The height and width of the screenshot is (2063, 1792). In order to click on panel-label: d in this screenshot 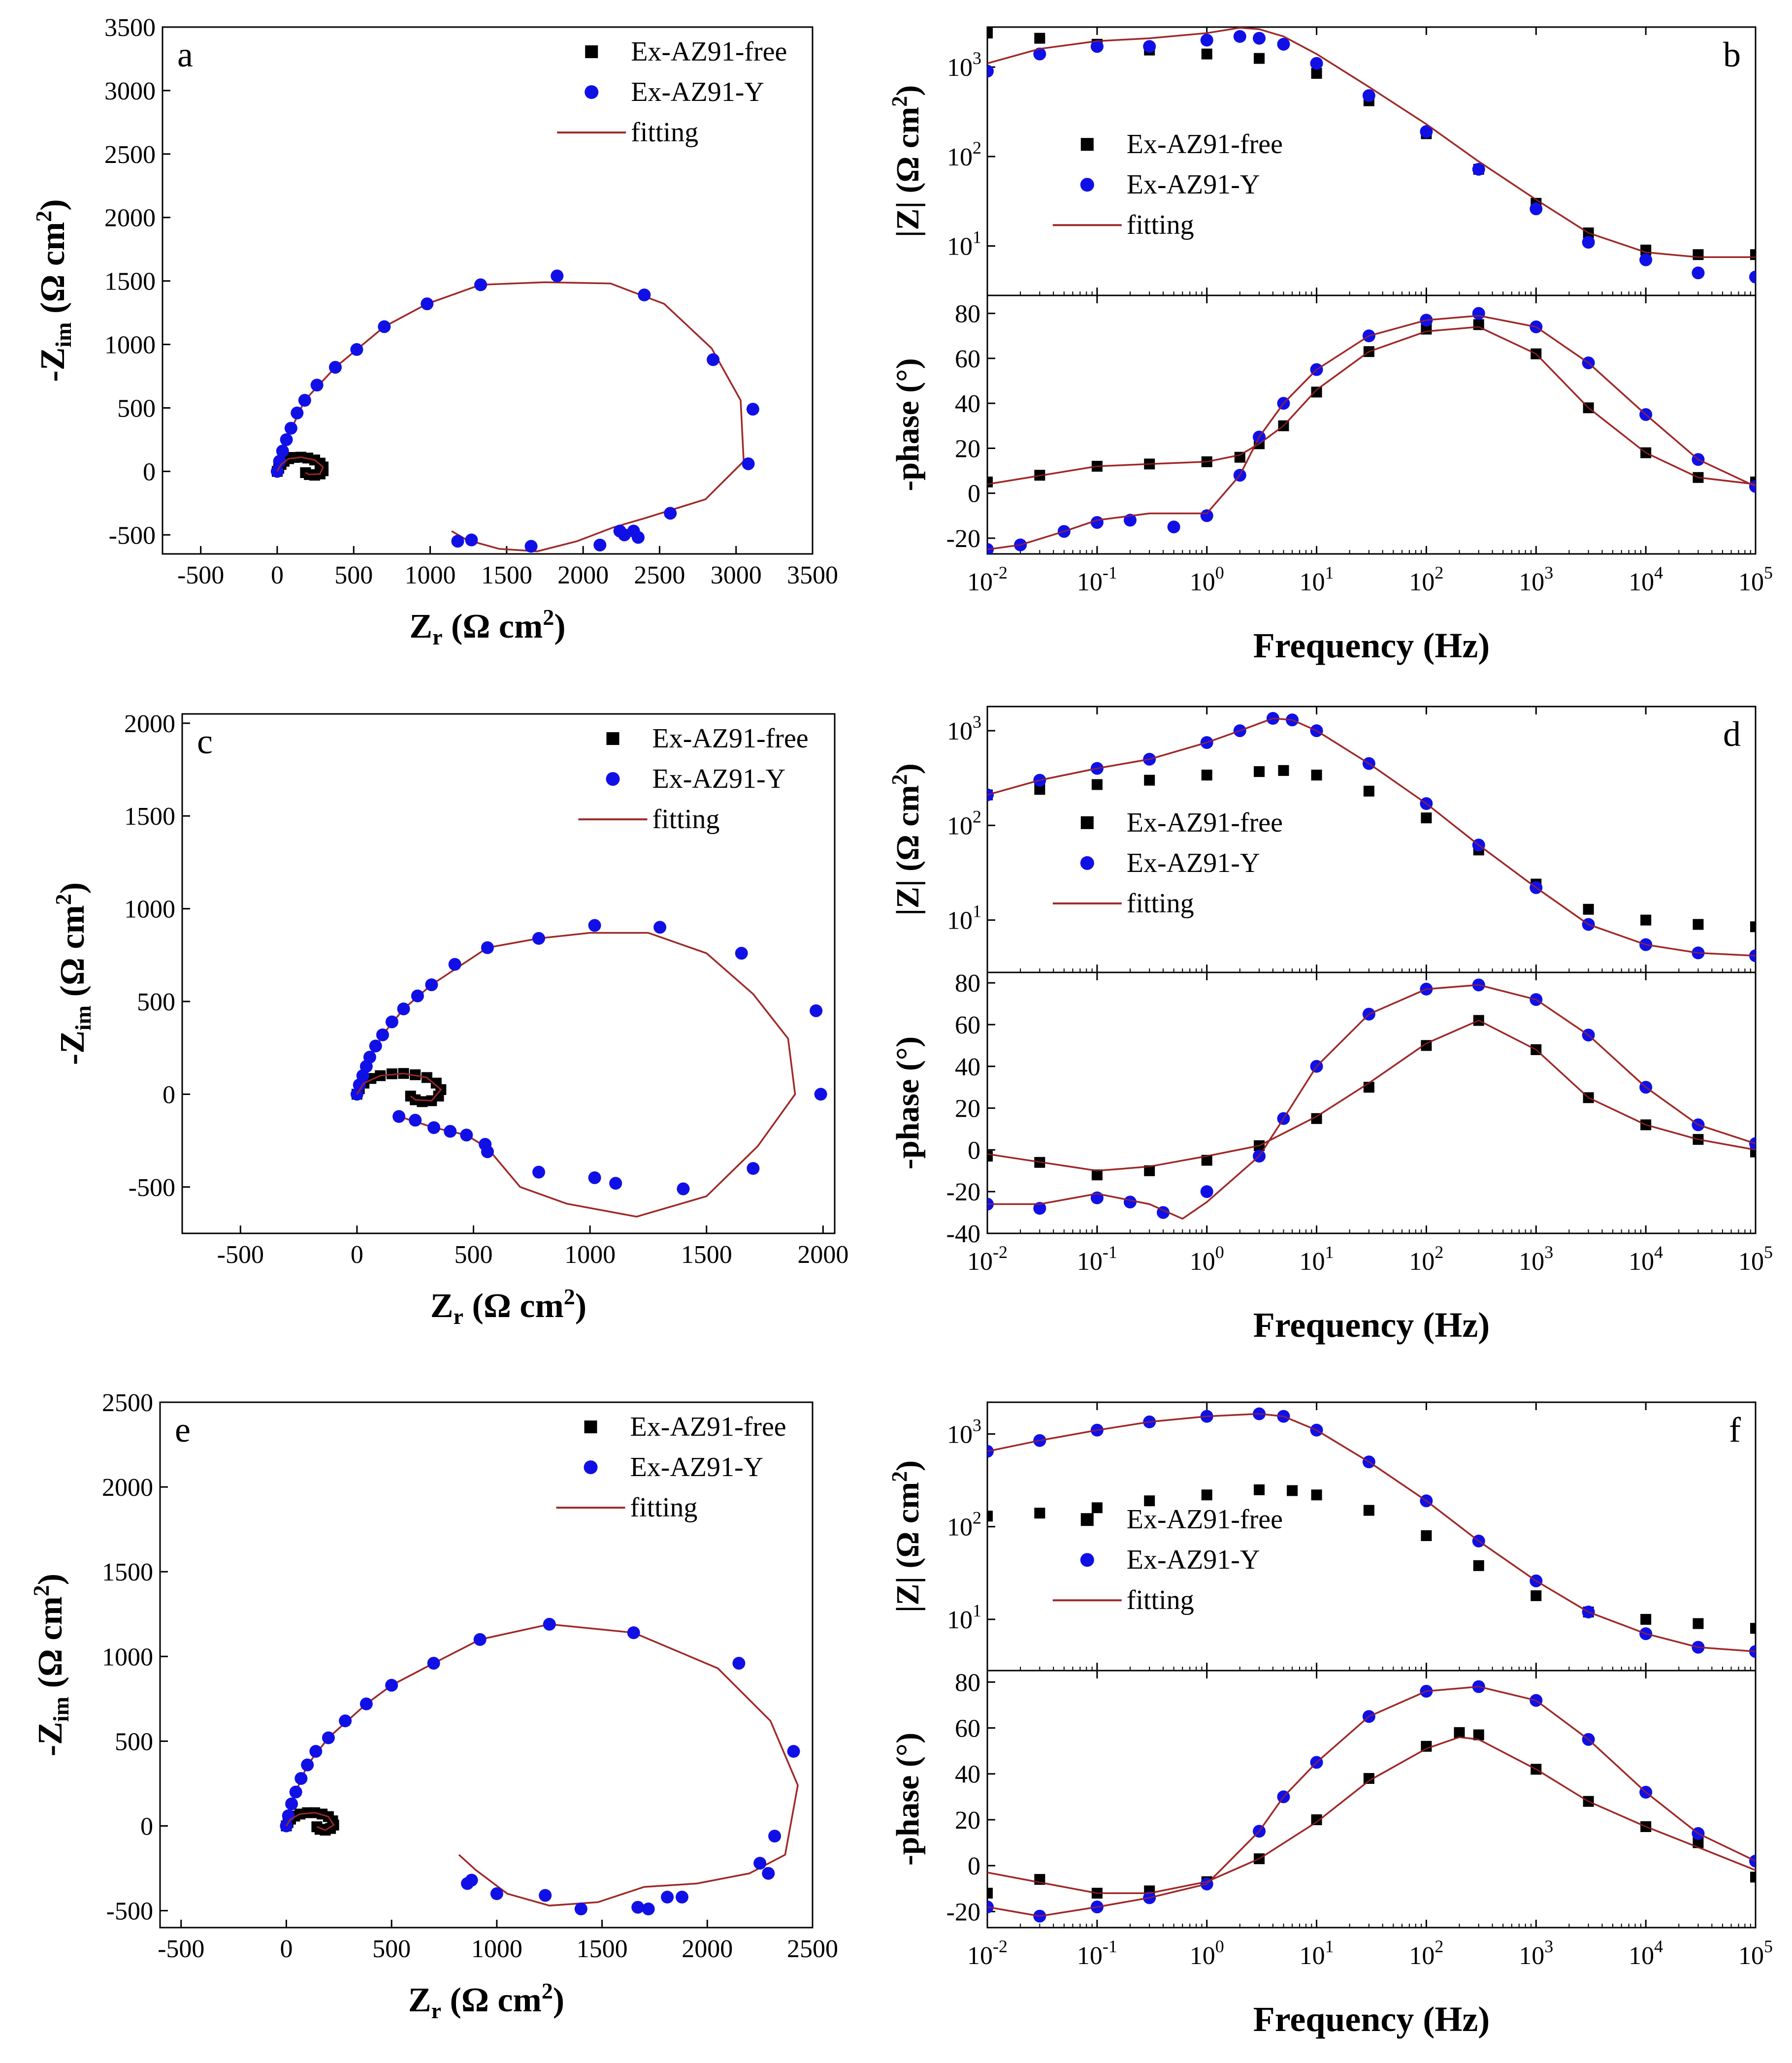, I will do `click(1732, 734)`.